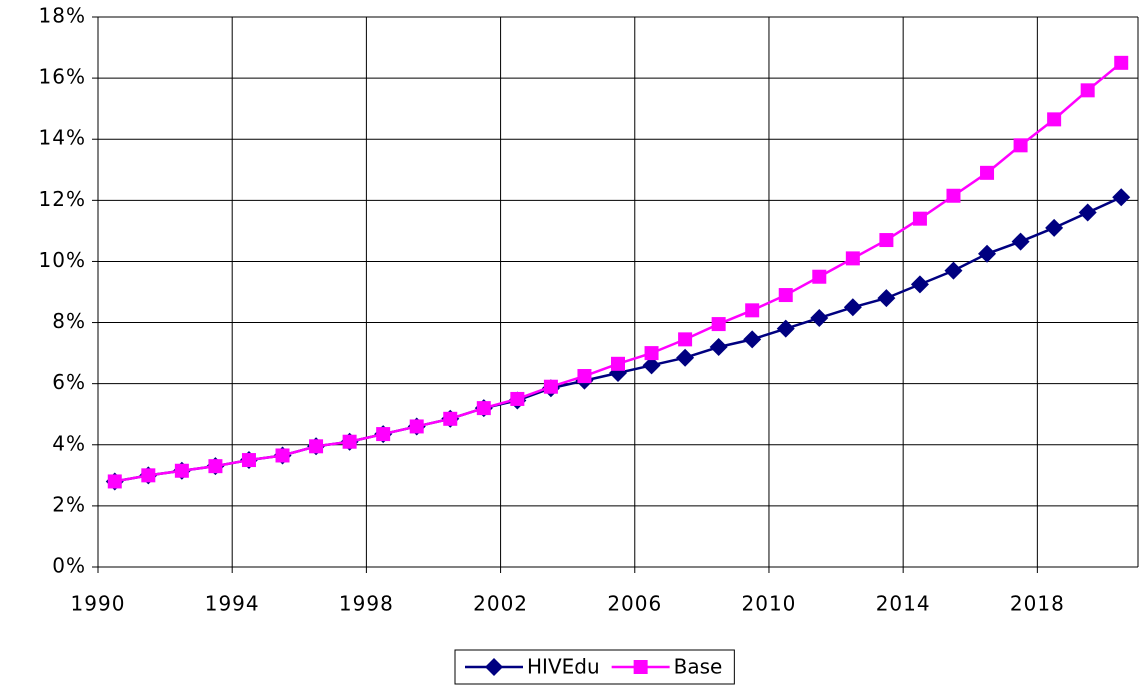 Image resolution: width=1139 pixels, height=685 pixels. Describe the element at coordinates (69, 382) in the screenshot. I see `y-tick-label: 6%` at that location.